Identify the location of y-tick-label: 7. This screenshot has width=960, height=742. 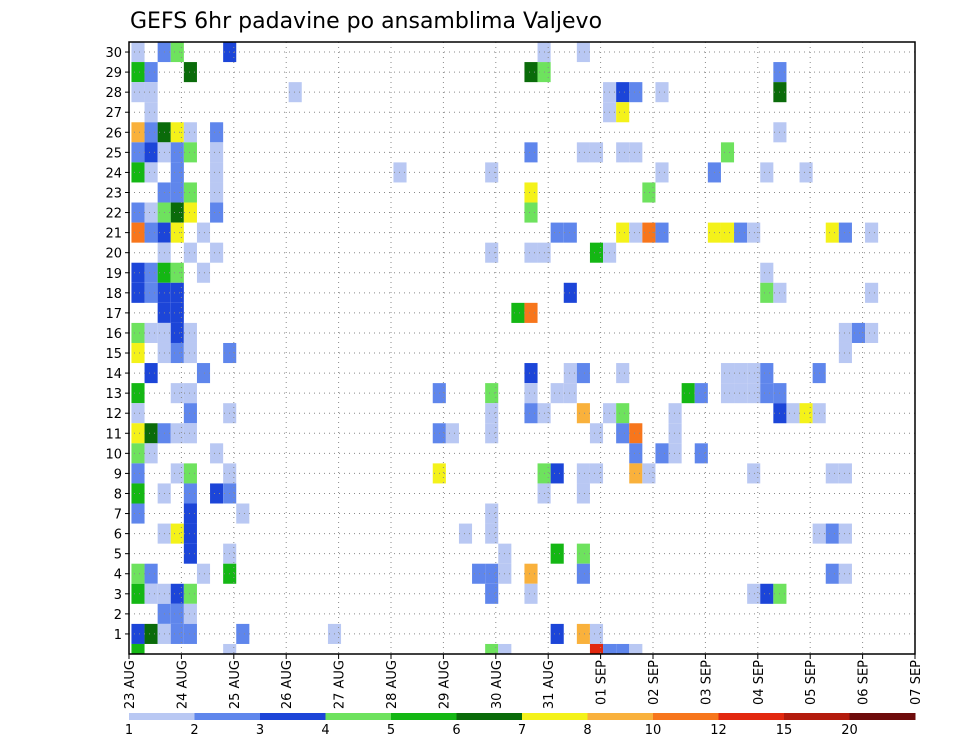
(118, 515).